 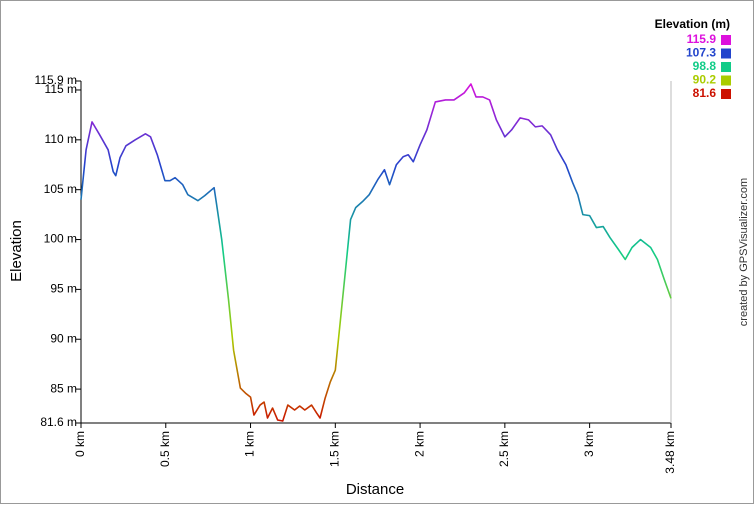 I want to click on legend-label: 107.3, so click(x=701, y=53).